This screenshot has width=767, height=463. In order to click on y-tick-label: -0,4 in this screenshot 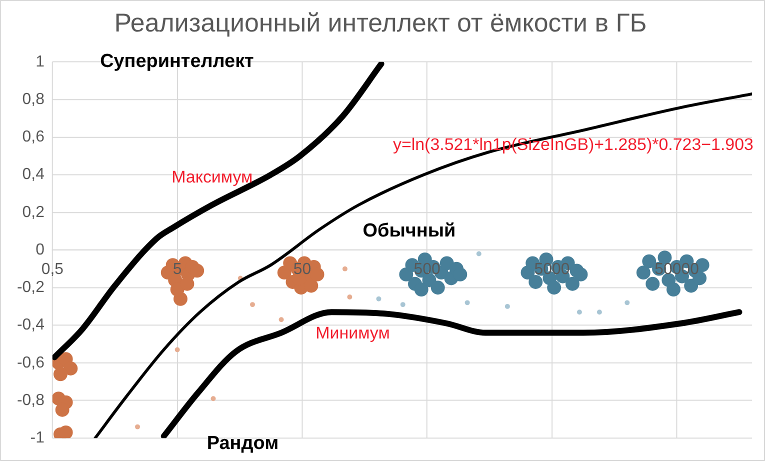, I will do `click(30, 325)`.